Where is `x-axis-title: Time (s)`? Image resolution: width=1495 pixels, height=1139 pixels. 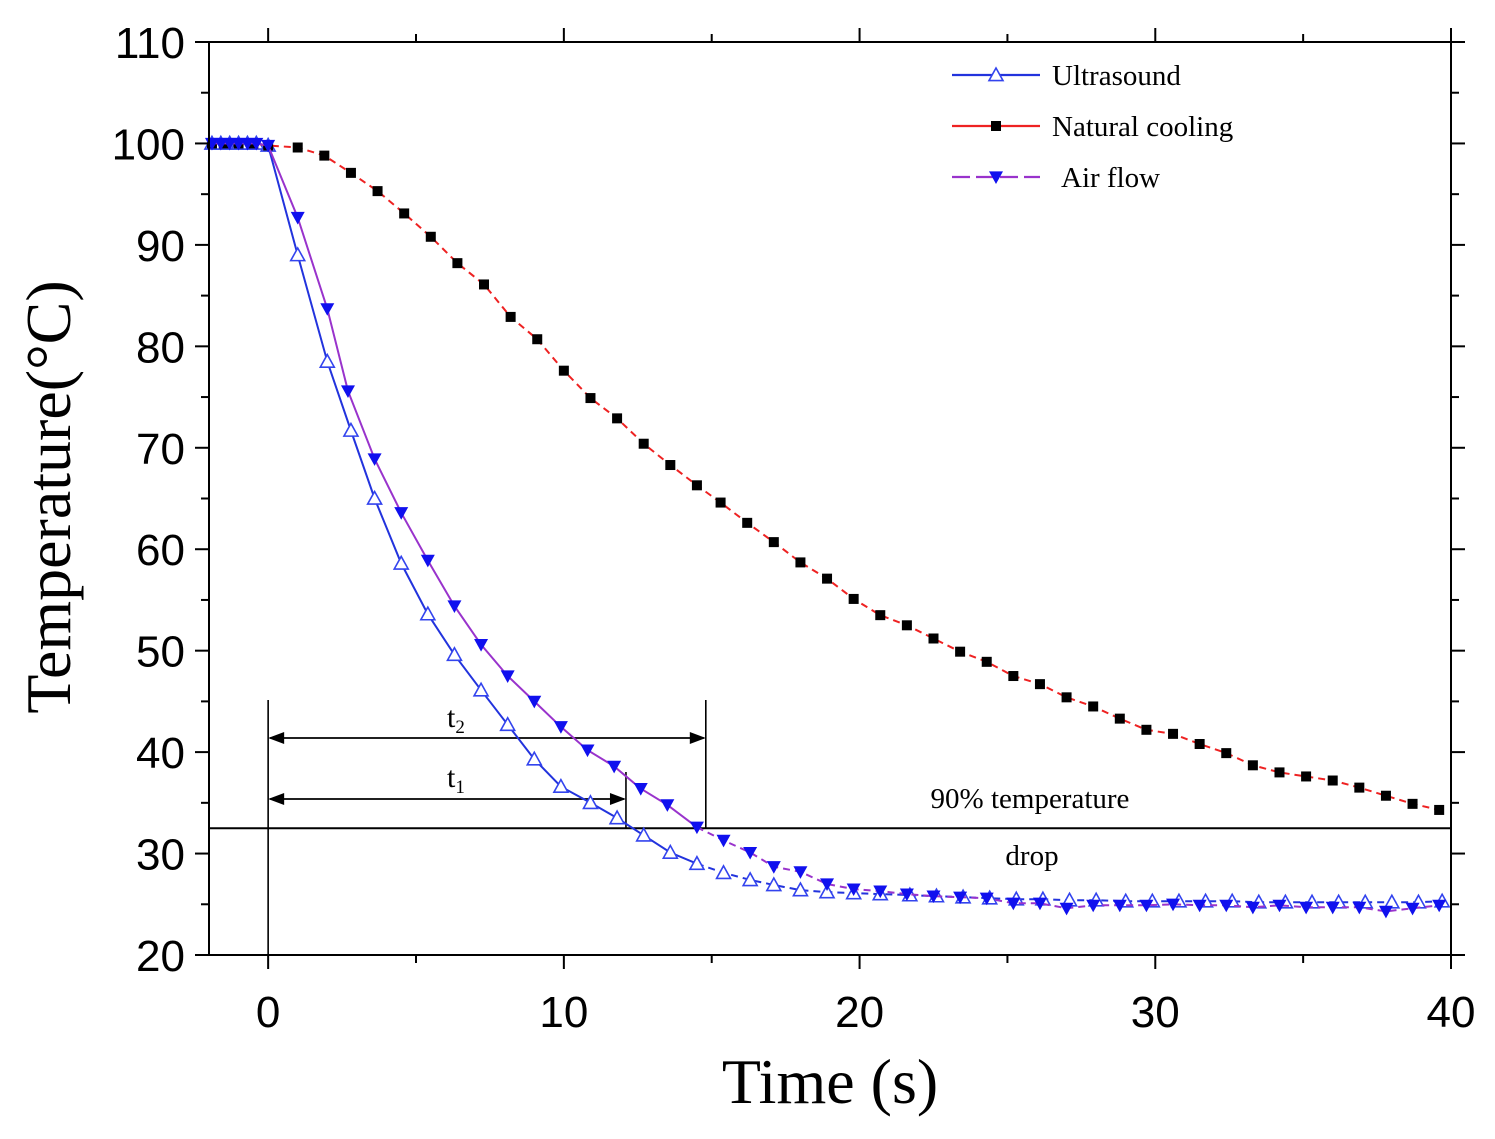
x-axis-title: Time (s) is located at coordinates (830, 1081).